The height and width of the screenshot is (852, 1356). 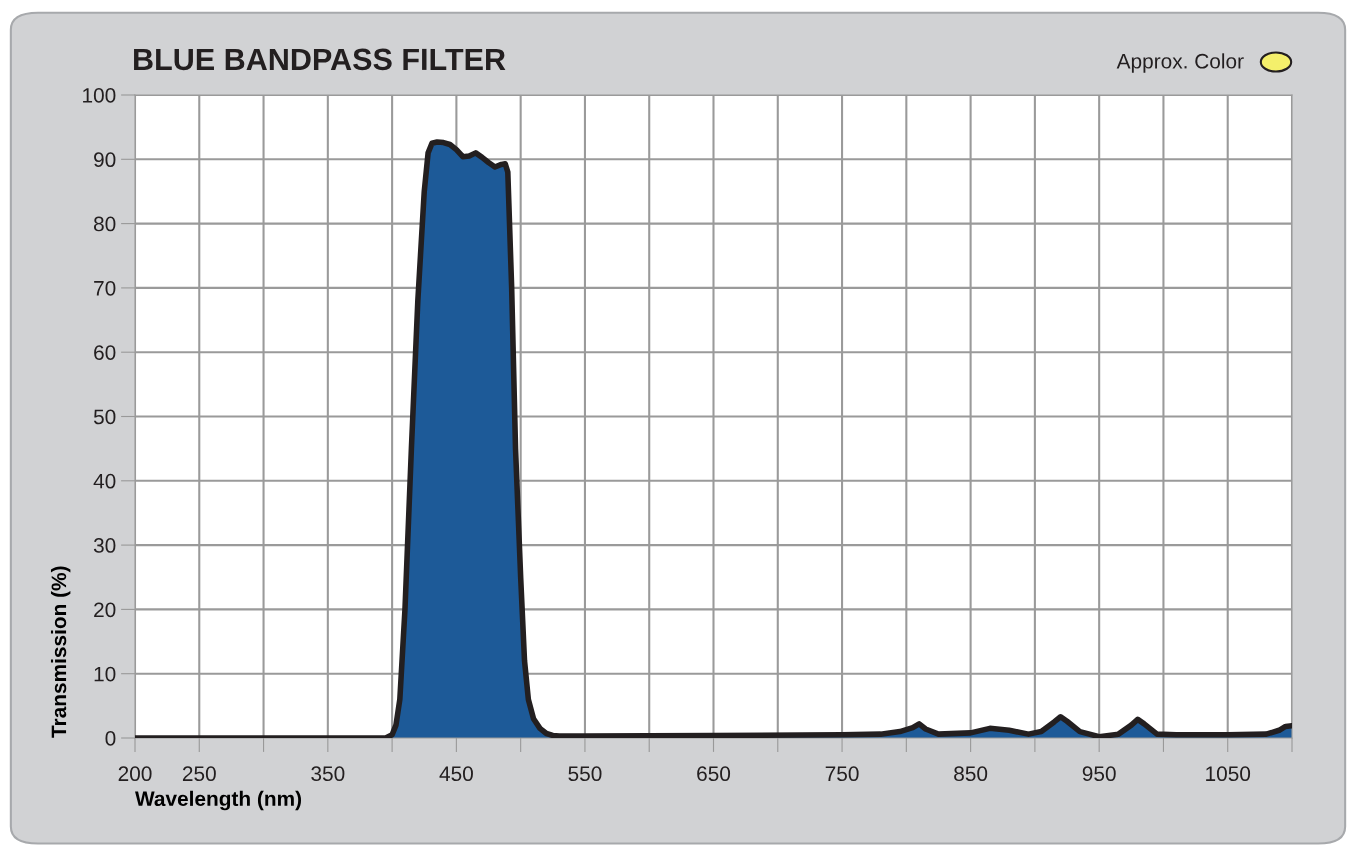 I want to click on y-tick-label: 70, so click(x=105, y=288).